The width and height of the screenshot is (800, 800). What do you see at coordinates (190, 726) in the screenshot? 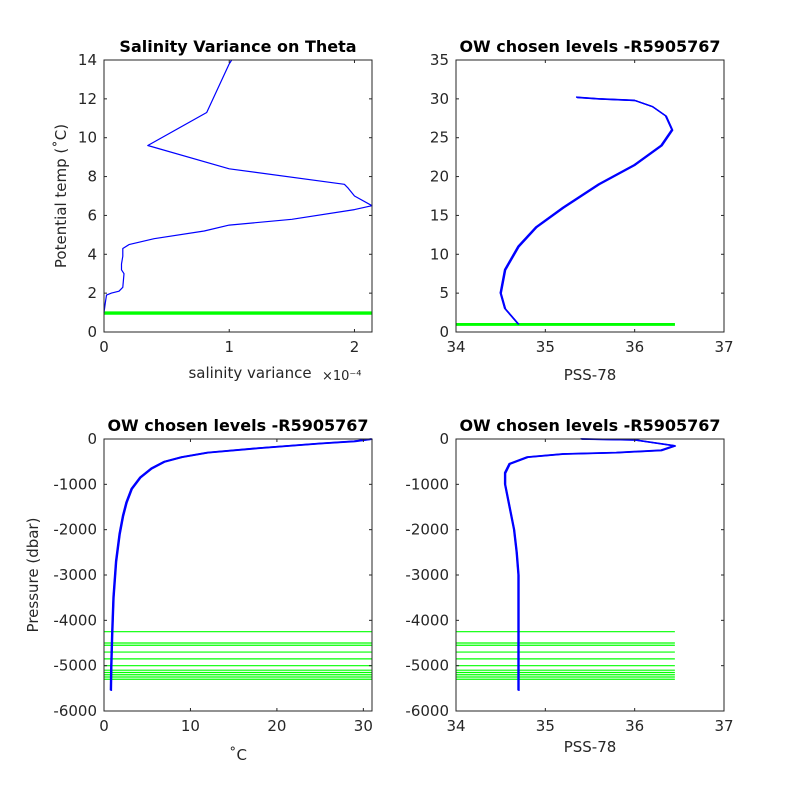
I see `x-tick-label: 10` at bounding box center [190, 726].